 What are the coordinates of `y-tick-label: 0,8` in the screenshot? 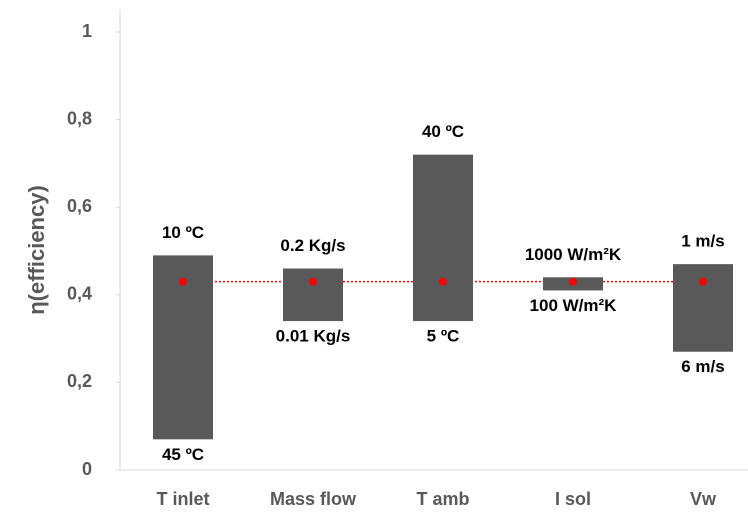 It's located at (79, 118).